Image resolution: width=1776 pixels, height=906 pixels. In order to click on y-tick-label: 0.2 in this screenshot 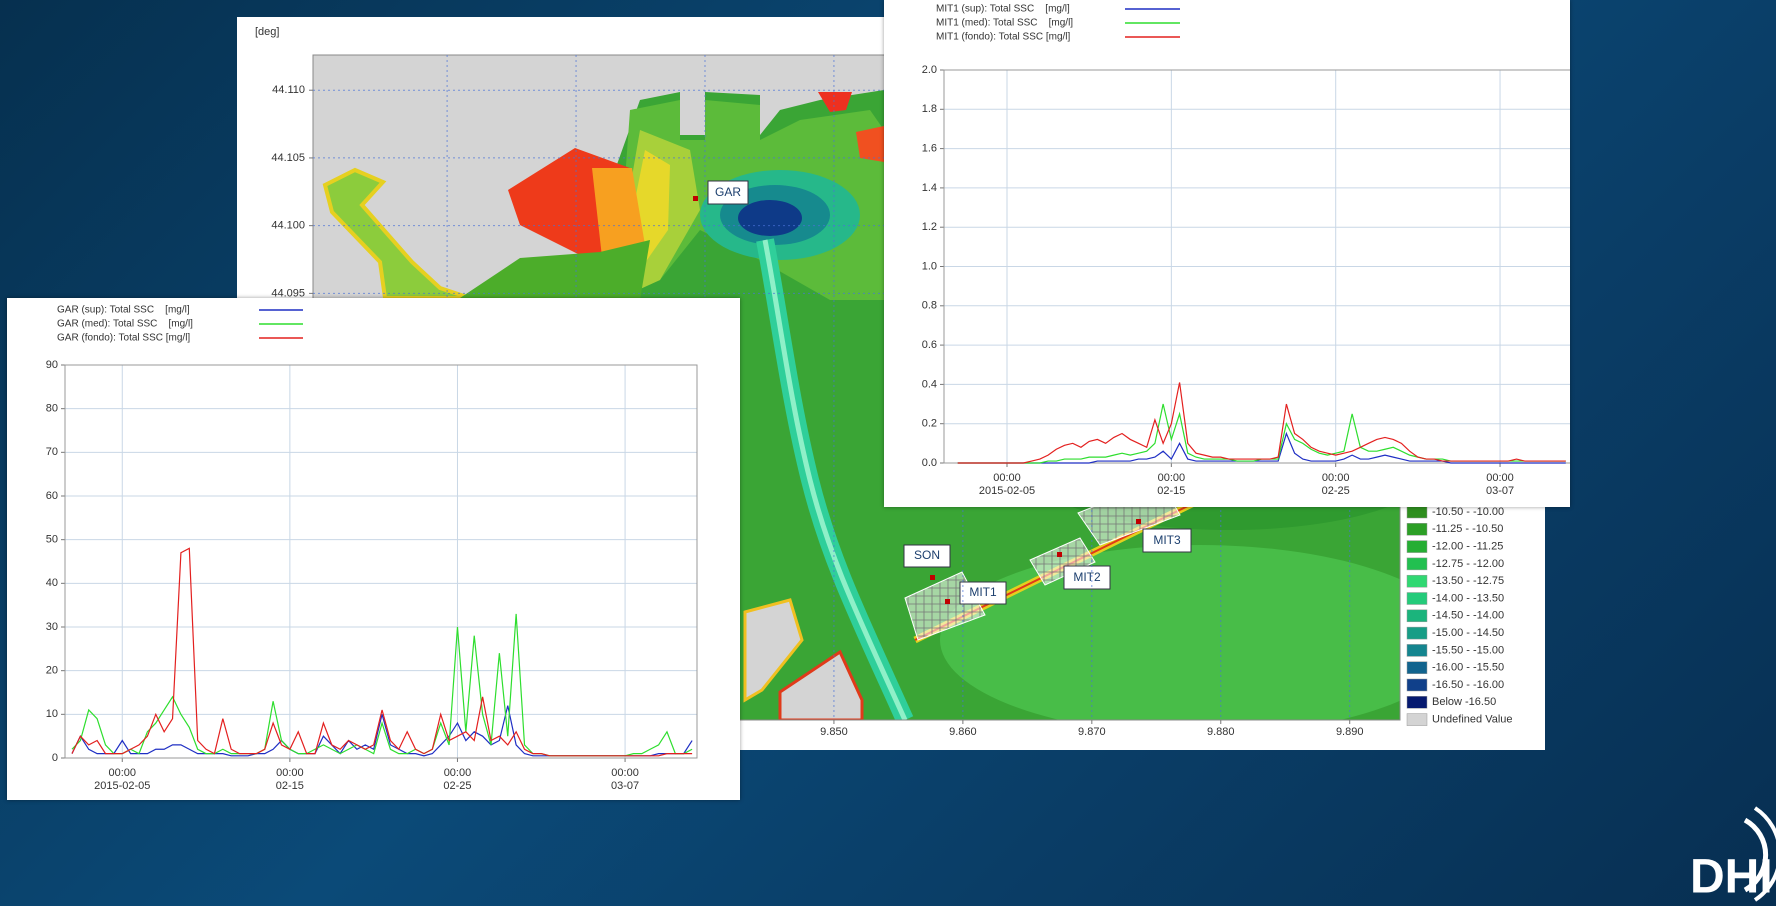, I will do `click(929, 424)`.